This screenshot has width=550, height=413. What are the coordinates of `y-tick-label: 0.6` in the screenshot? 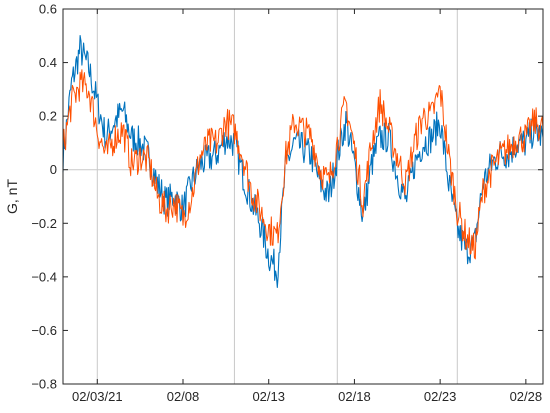 It's located at (48, 9).